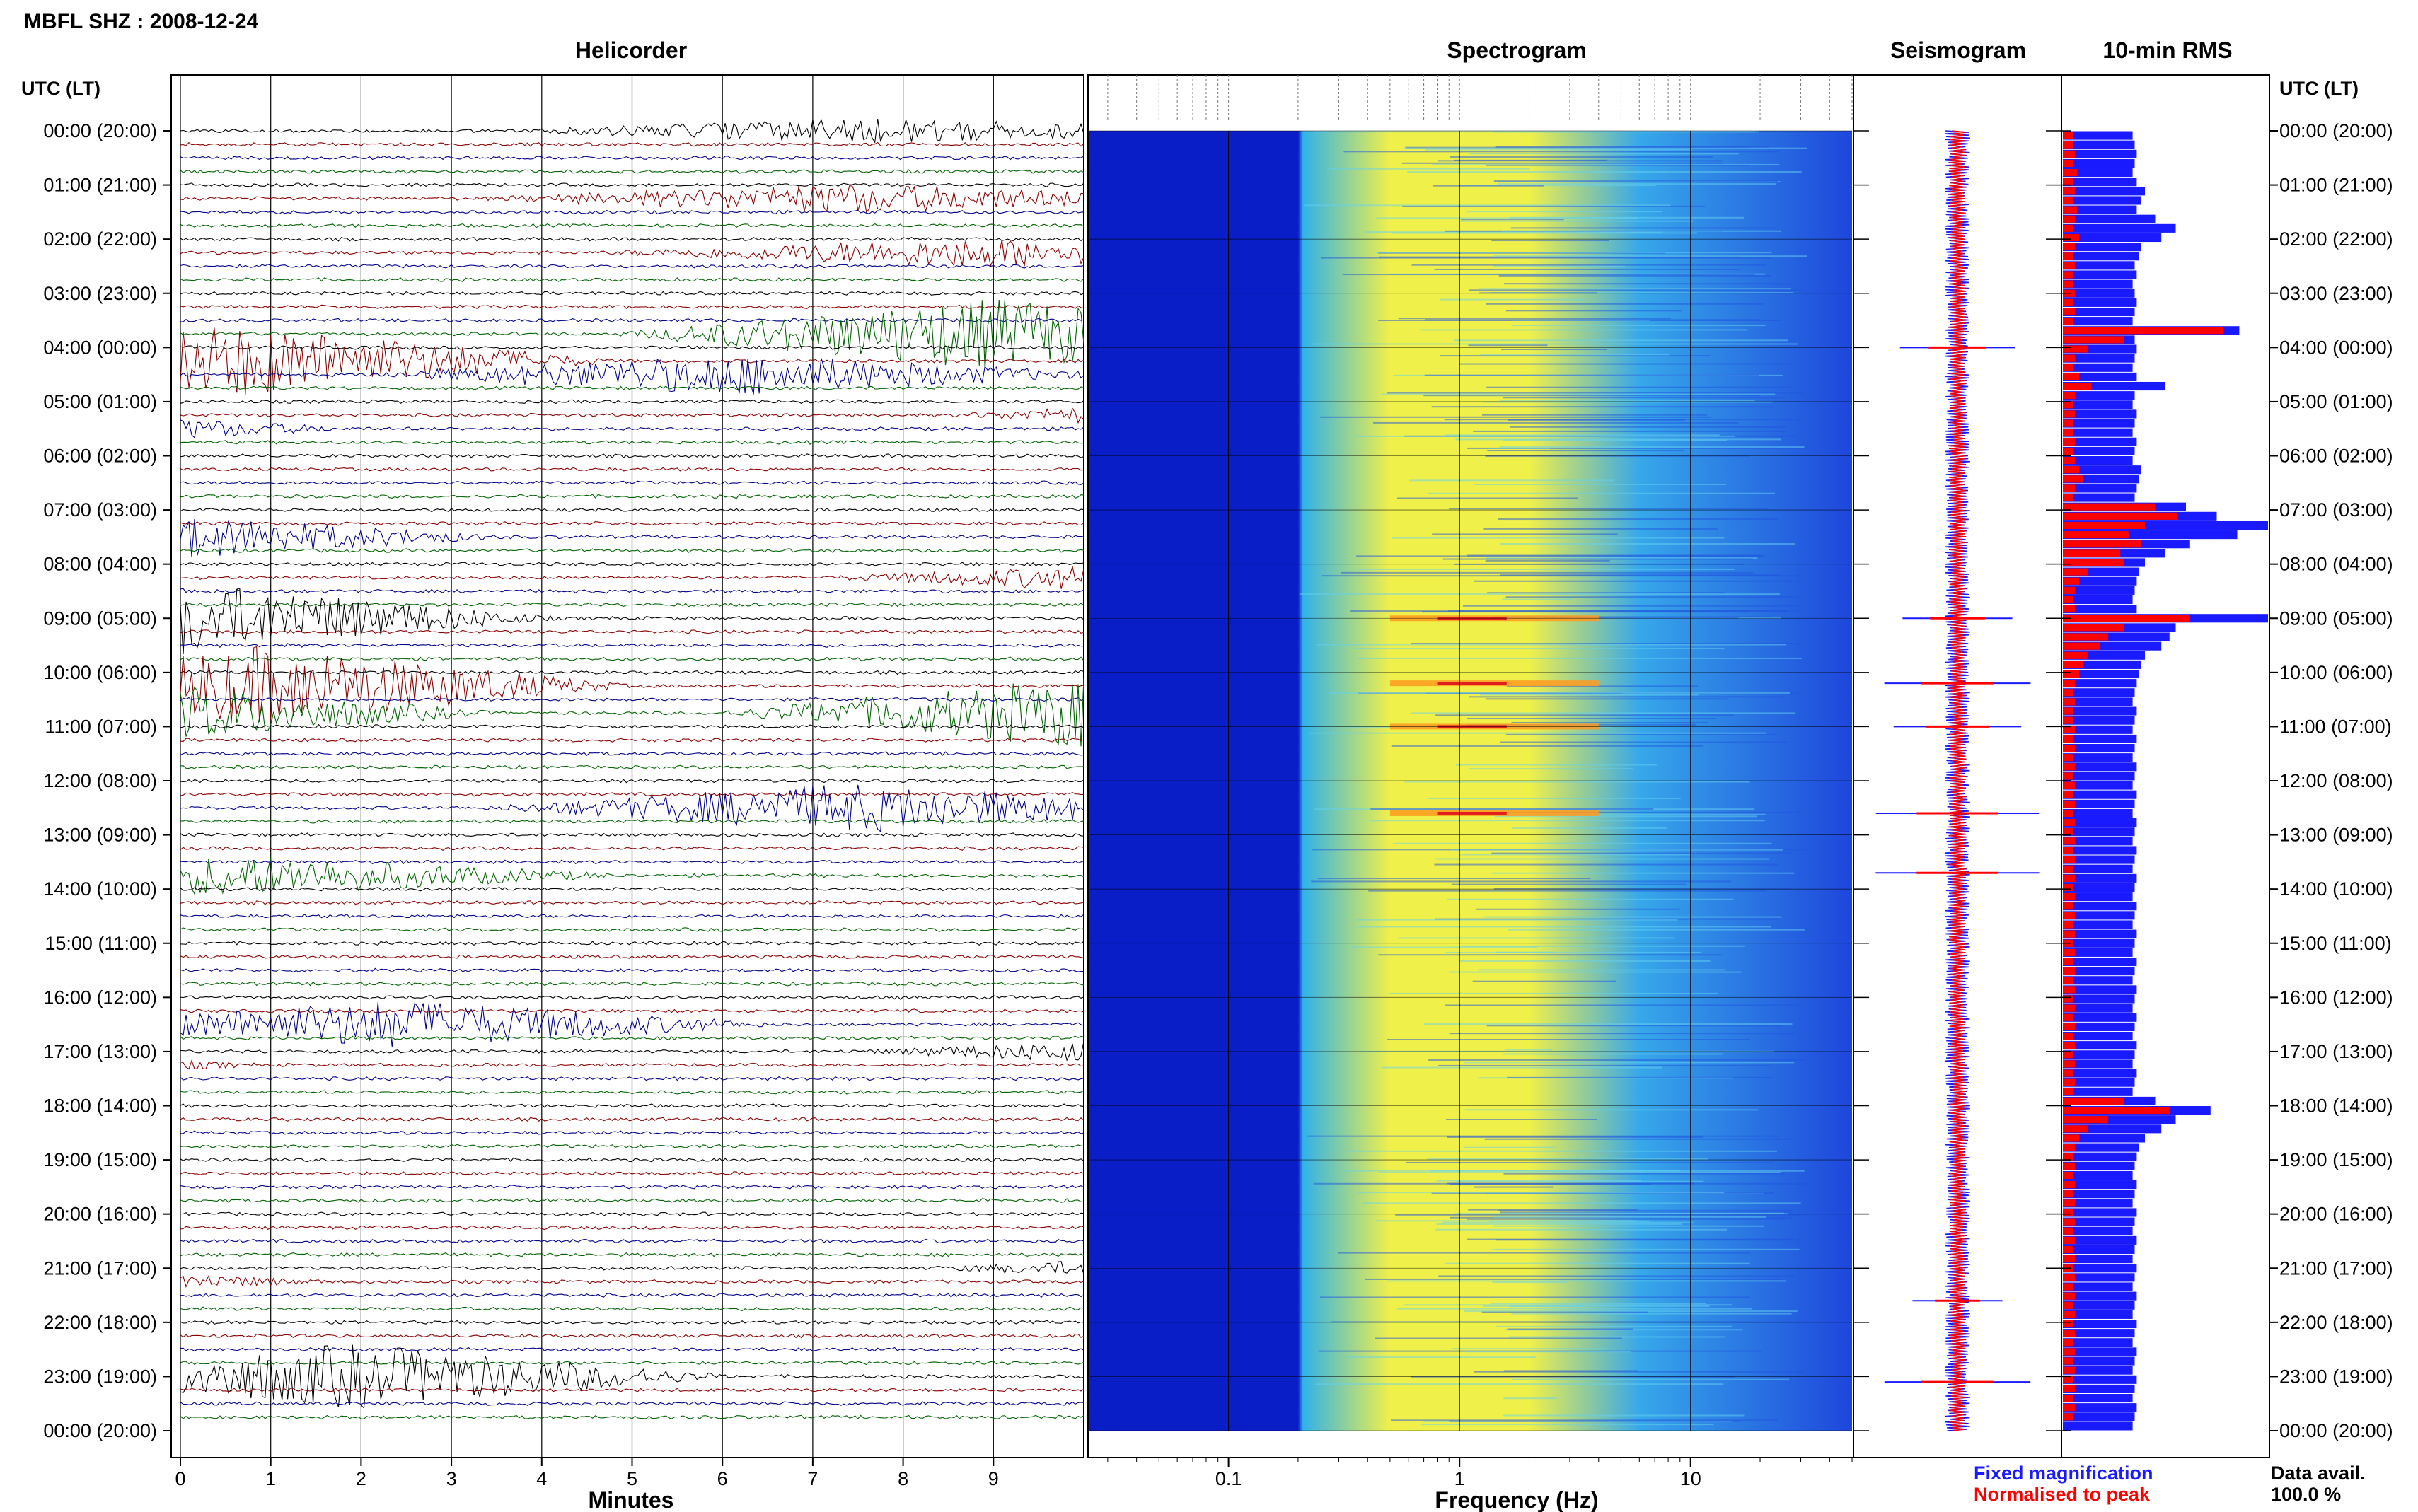 The height and width of the screenshot is (1512, 2418). I want to click on time-tick-label: 10:00 (06:00), so click(100, 672).